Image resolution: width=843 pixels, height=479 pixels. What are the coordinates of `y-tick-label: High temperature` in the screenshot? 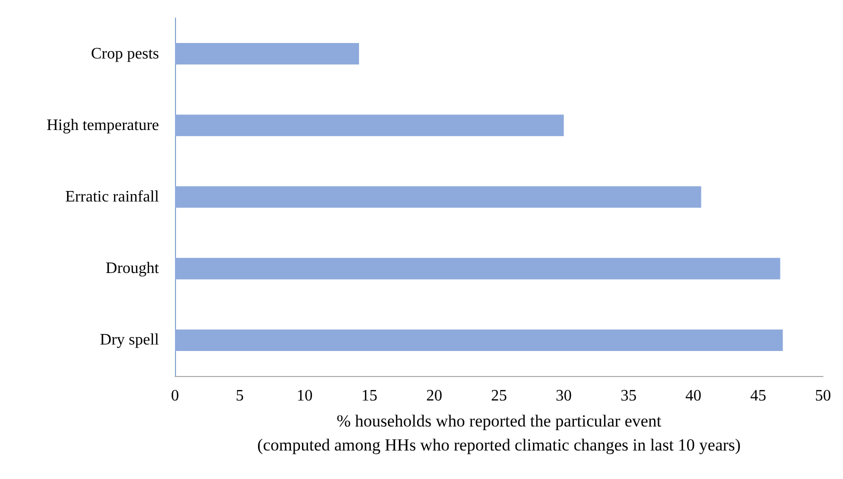 It's located at (102, 125).